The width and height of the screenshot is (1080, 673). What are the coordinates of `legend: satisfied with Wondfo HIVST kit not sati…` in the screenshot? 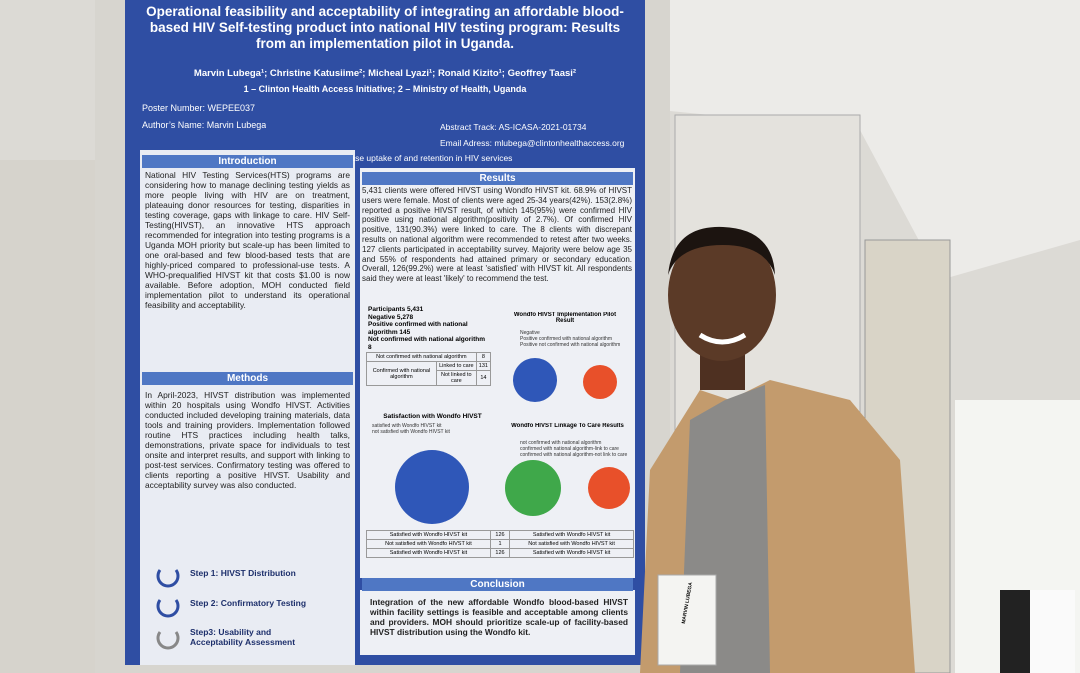 It's located at (432, 429).